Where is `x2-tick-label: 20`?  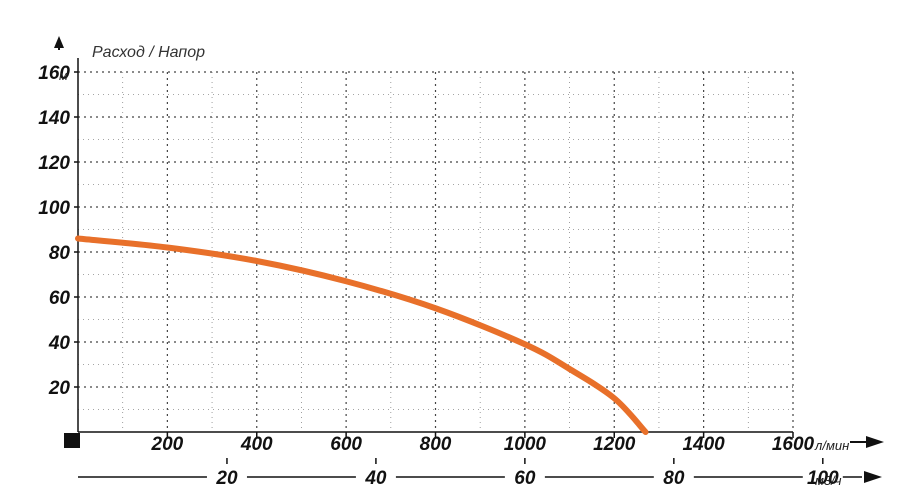
x2-tick-label: 20 is located at coordinates (226, 478).